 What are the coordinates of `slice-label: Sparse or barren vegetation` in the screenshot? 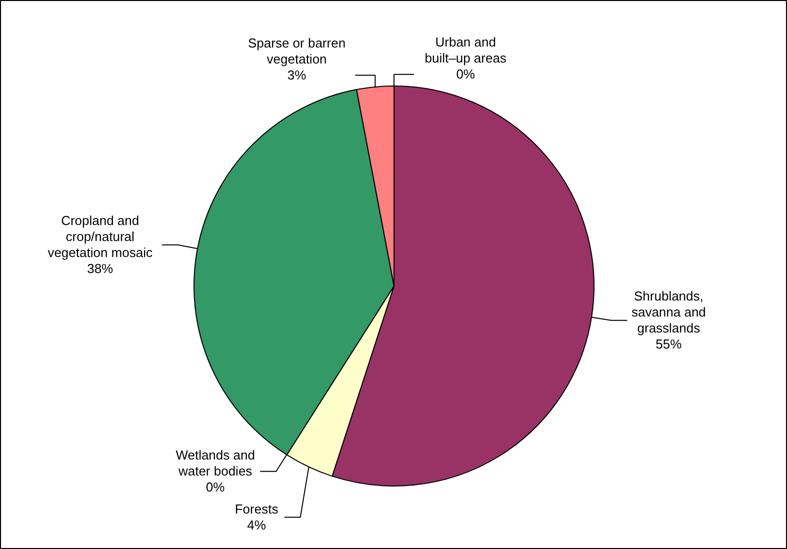 It's located at (297, 50).